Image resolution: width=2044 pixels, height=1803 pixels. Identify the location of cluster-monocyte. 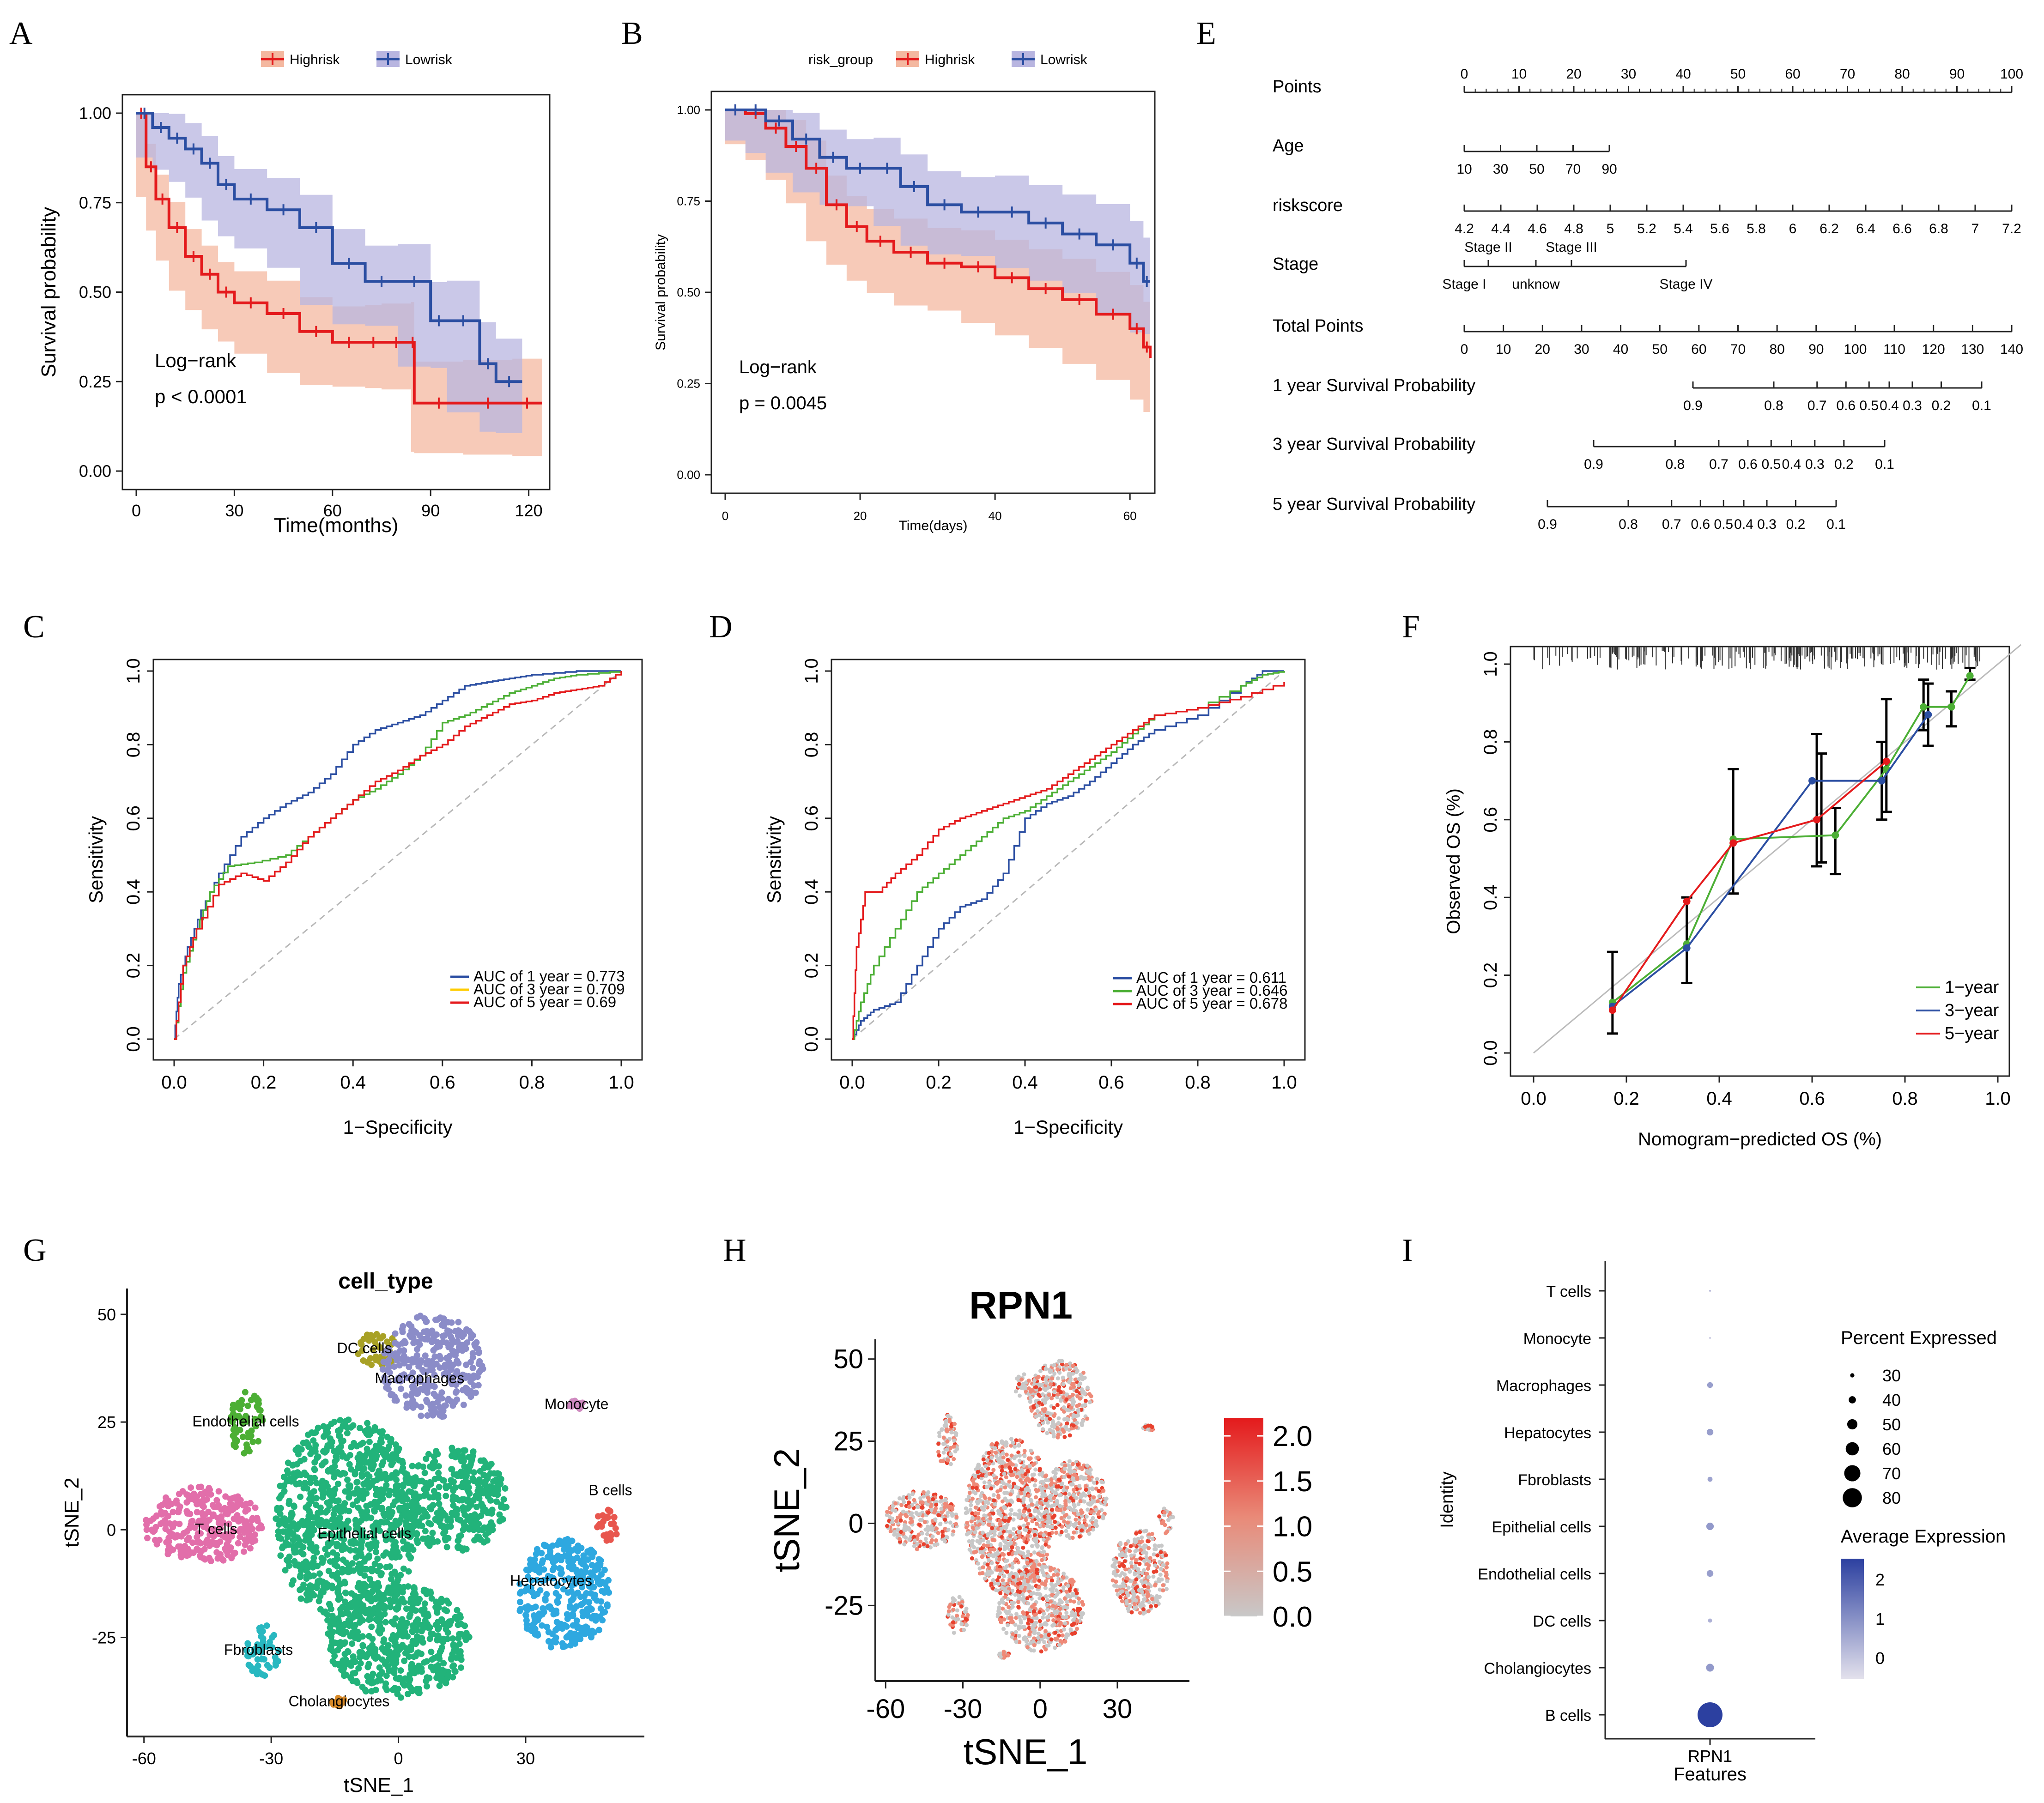
(576, 1405).